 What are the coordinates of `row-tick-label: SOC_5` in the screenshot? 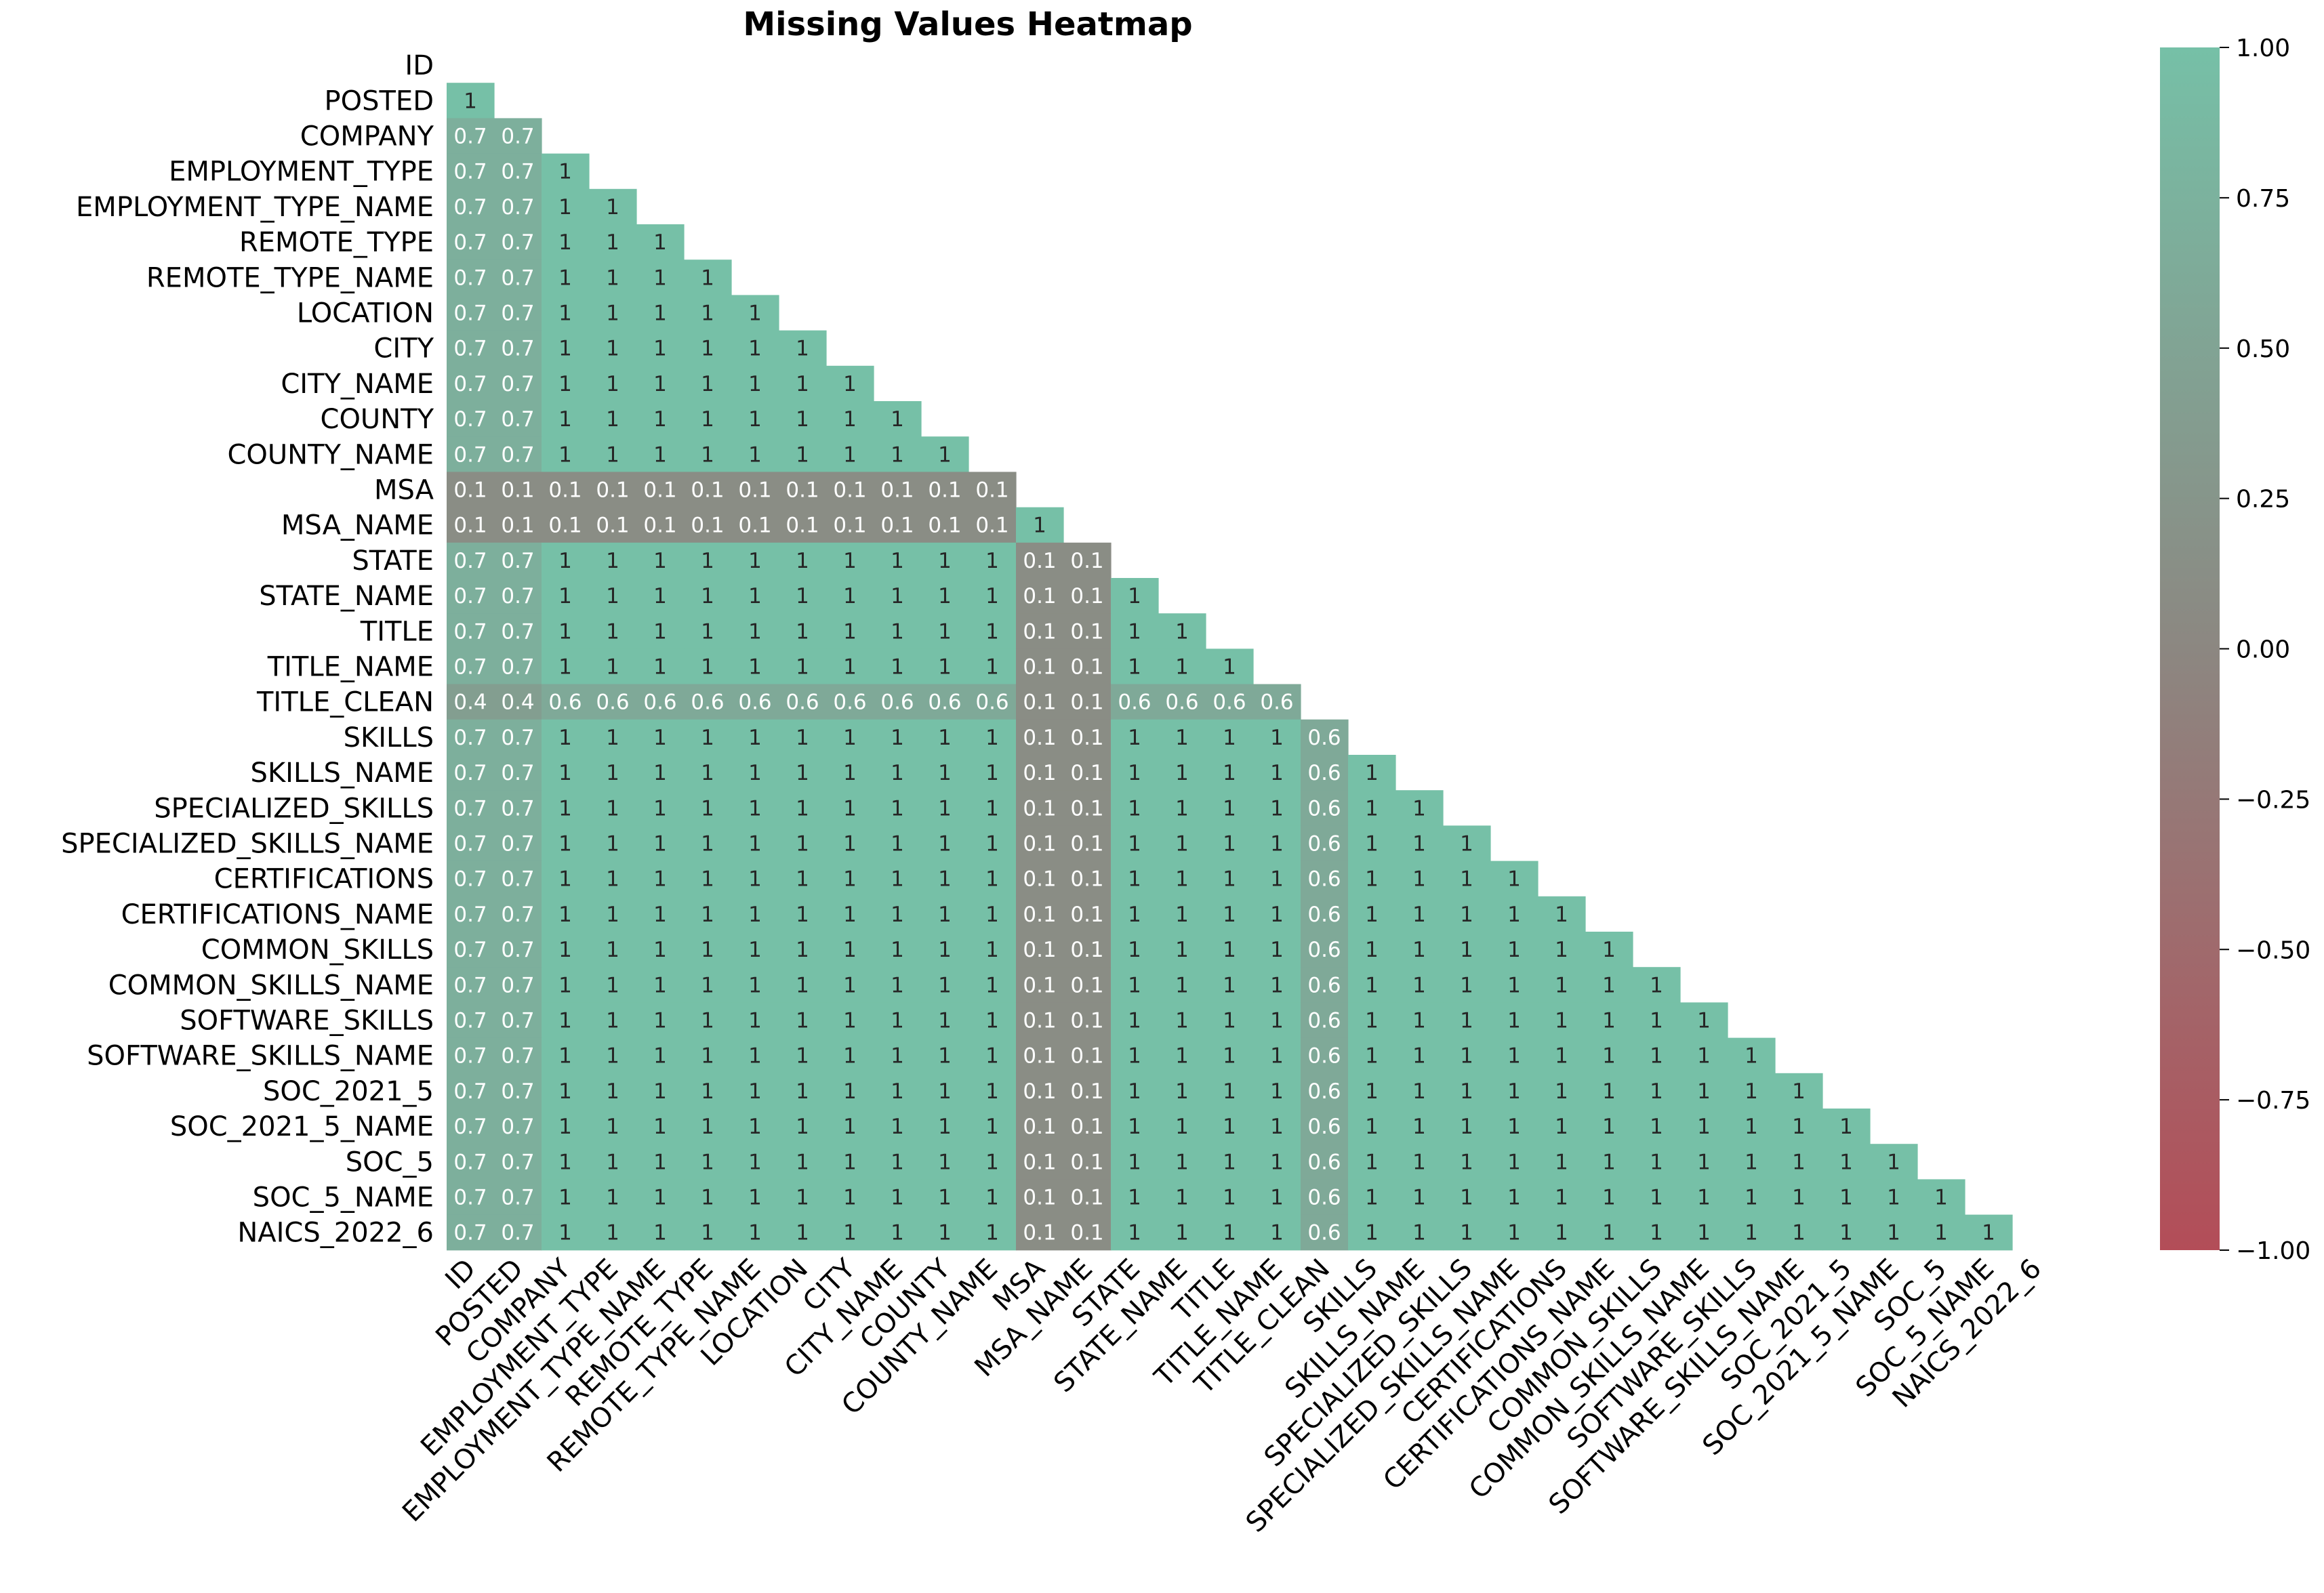 It's located at (390, 1162).